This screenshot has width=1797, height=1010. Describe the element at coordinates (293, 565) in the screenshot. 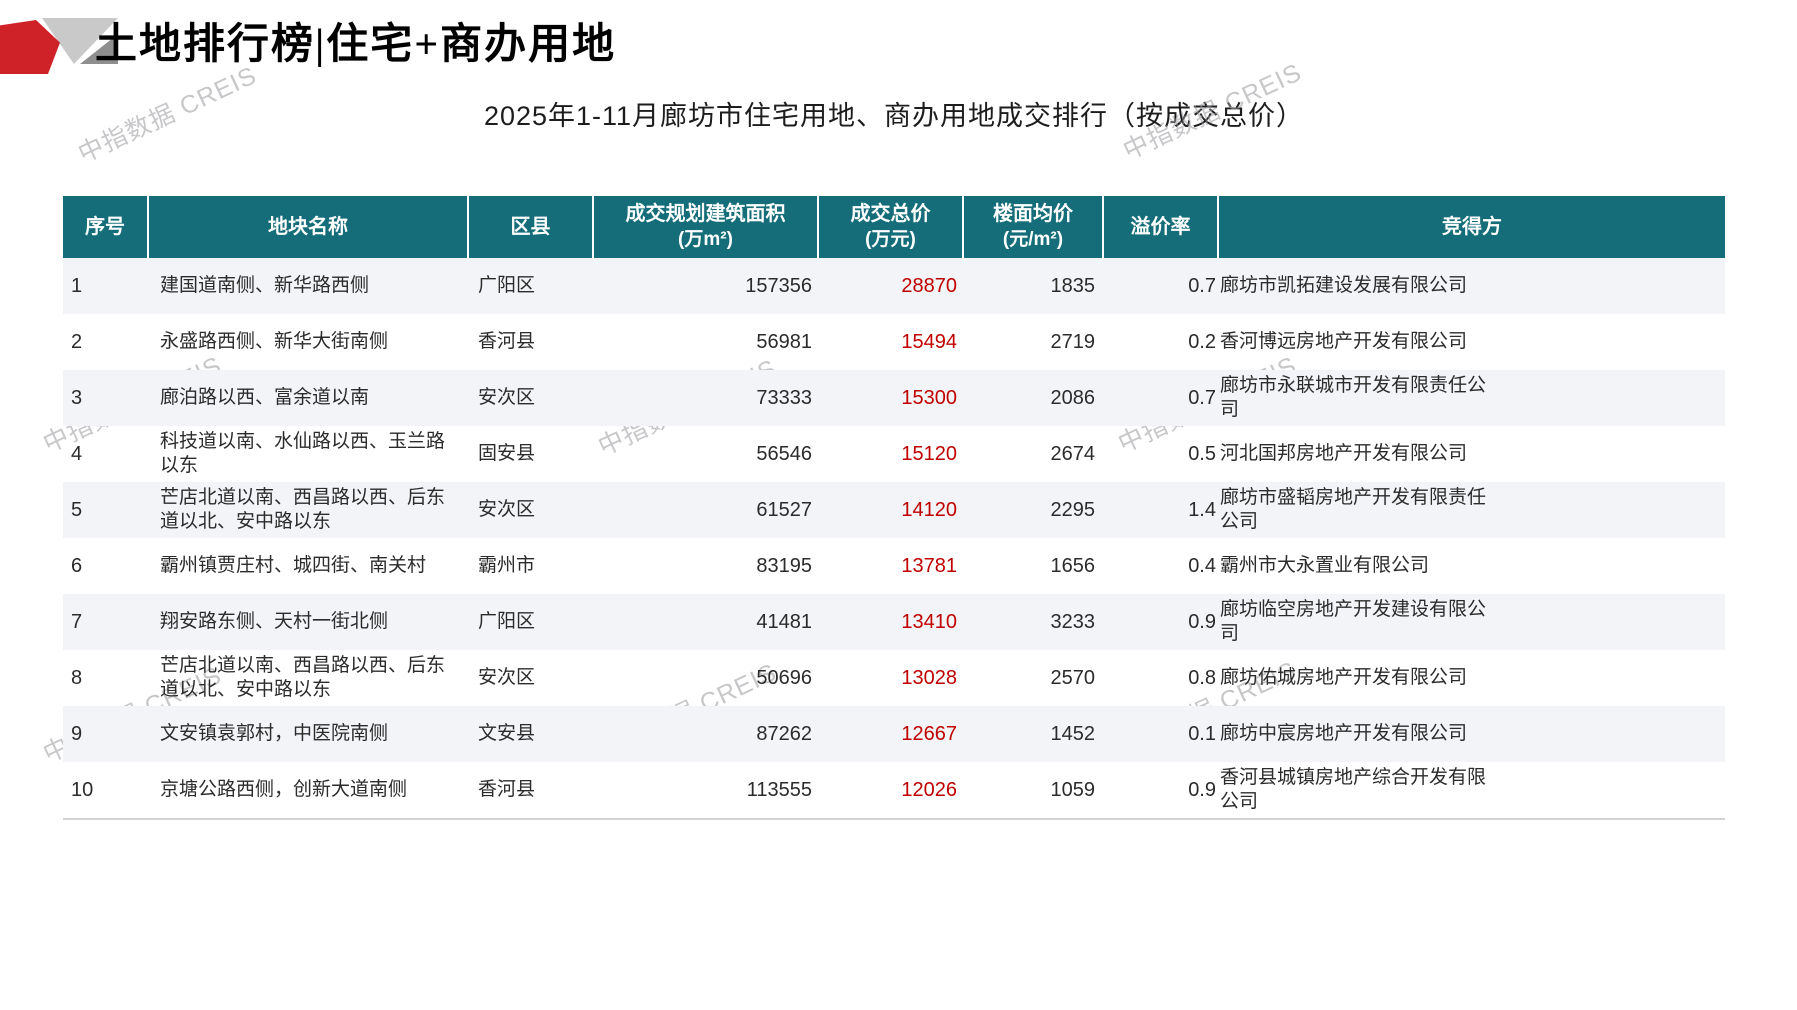

I see `plot-name-cell: 霸州镇贾庄村、城四街、南关村` at that location.